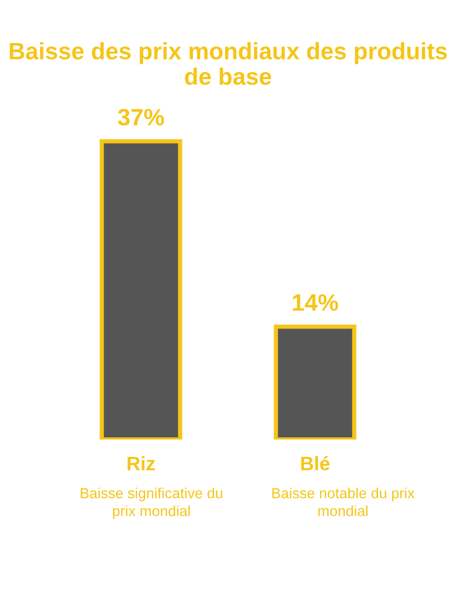  I want to click on x-tick-label: Riz, so click(141, 463).